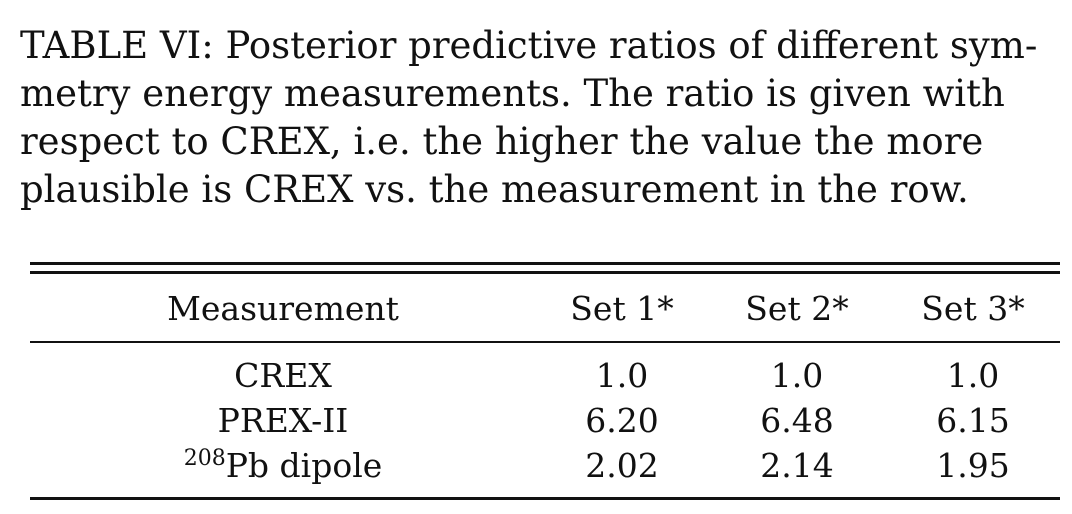 This screenshot has width=1072, height=514. I want to click on table-cell: 2.14, so click(797, 465).